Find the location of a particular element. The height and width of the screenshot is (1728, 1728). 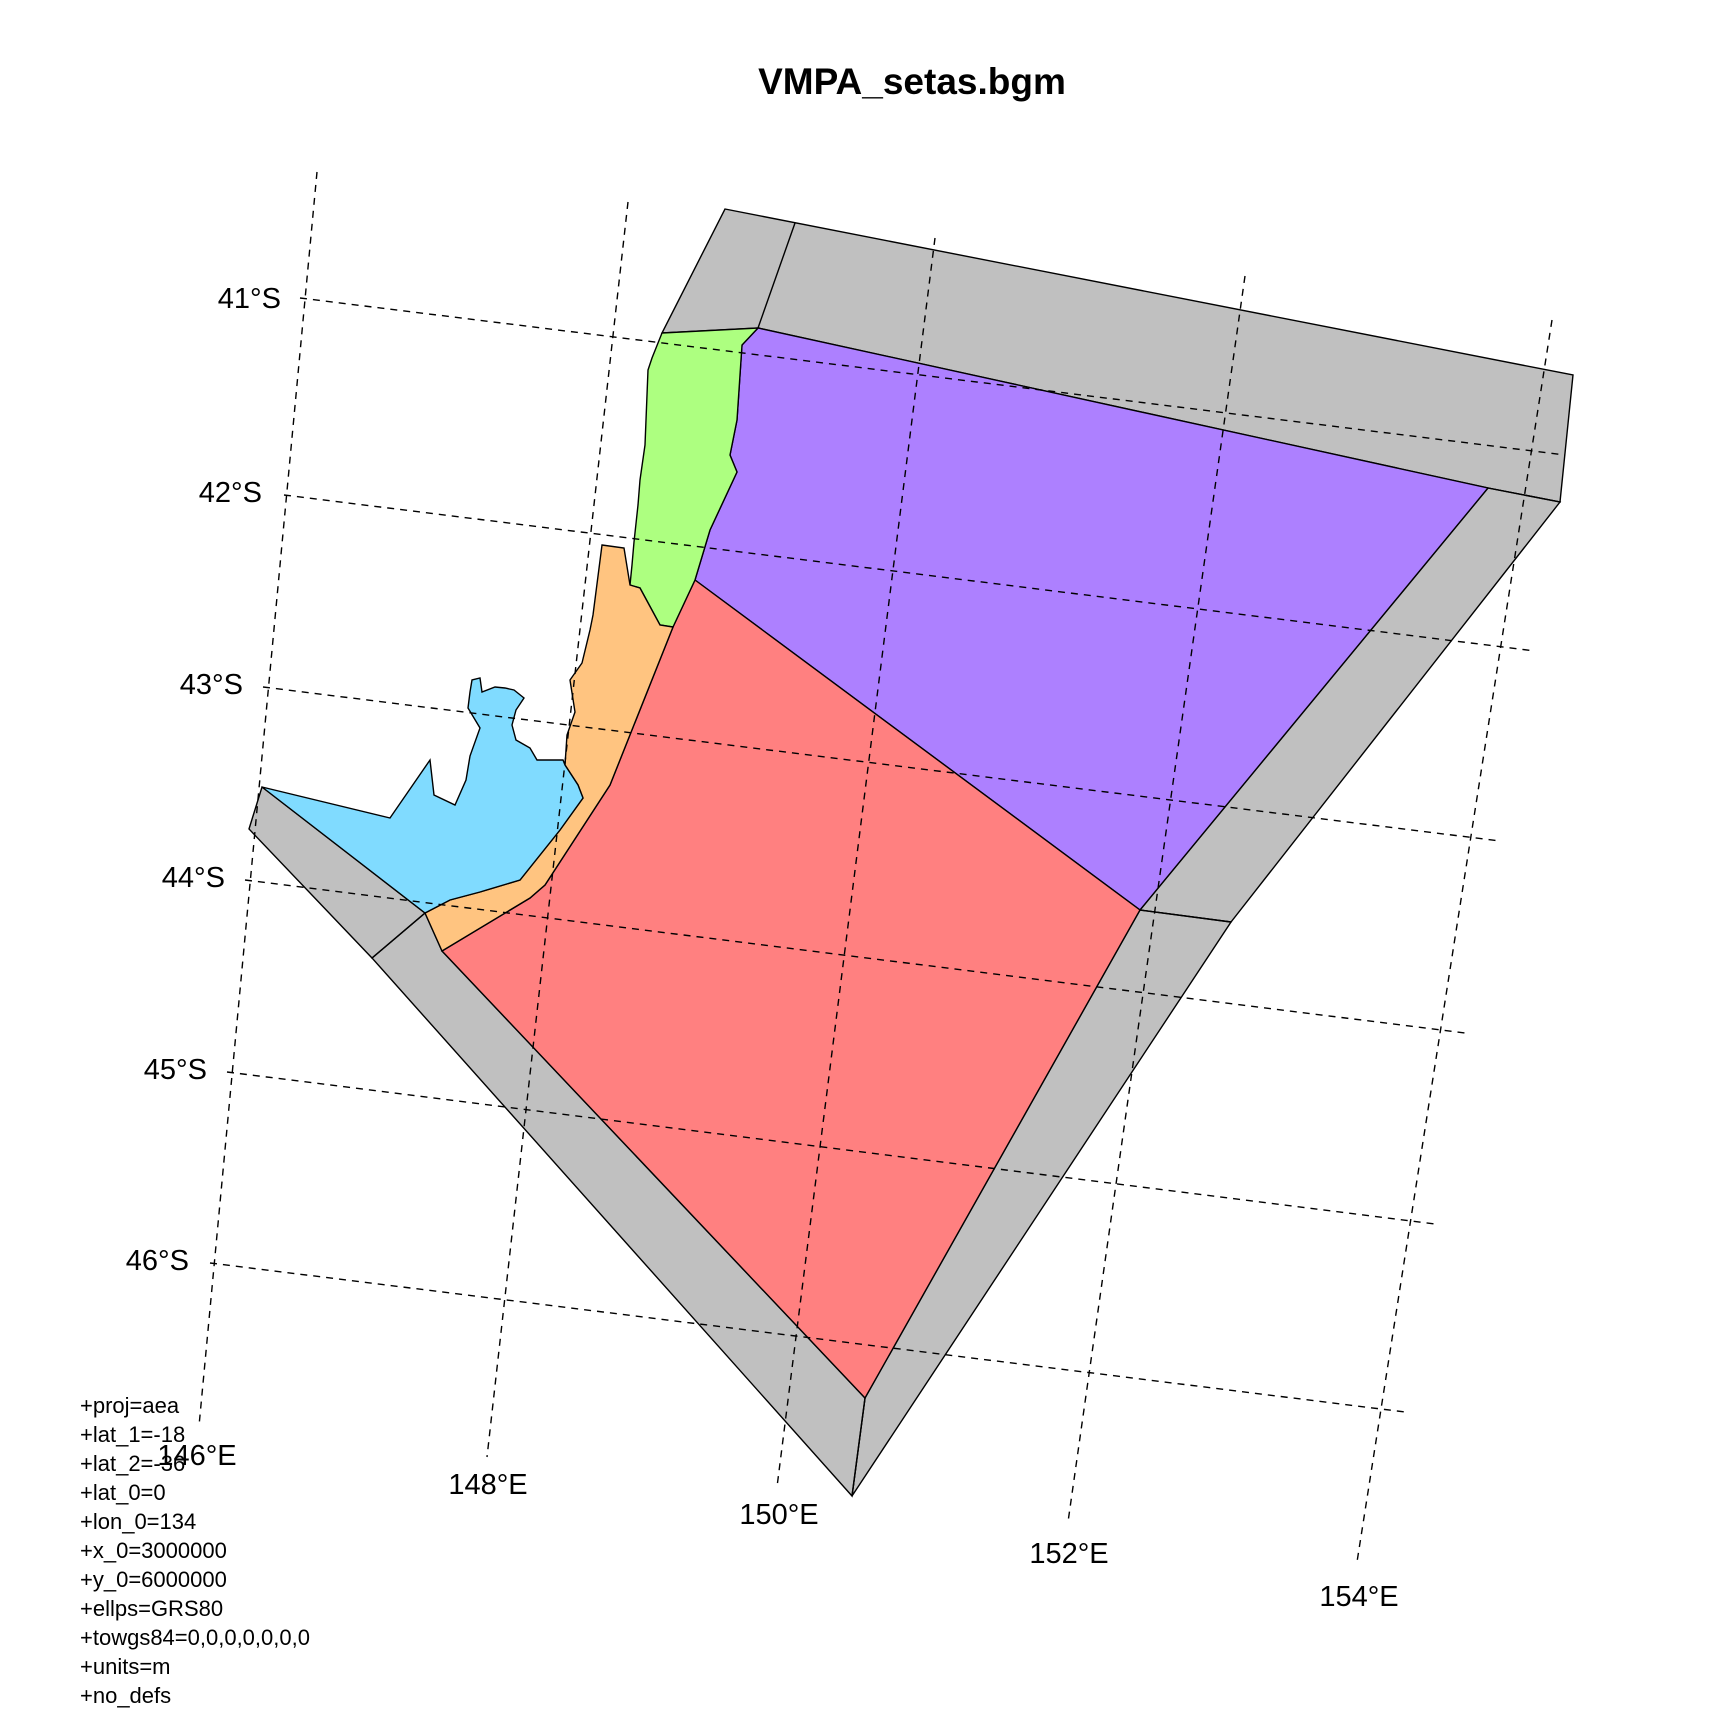

lat-label-44: 44°S is located at coordinates (193, 878).